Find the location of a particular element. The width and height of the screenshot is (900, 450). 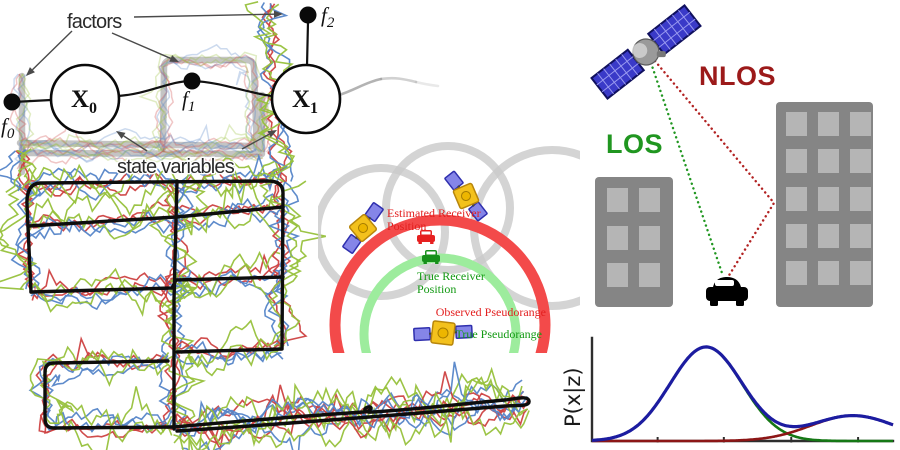

los-label: LOS is located at coordinates (634, 144).